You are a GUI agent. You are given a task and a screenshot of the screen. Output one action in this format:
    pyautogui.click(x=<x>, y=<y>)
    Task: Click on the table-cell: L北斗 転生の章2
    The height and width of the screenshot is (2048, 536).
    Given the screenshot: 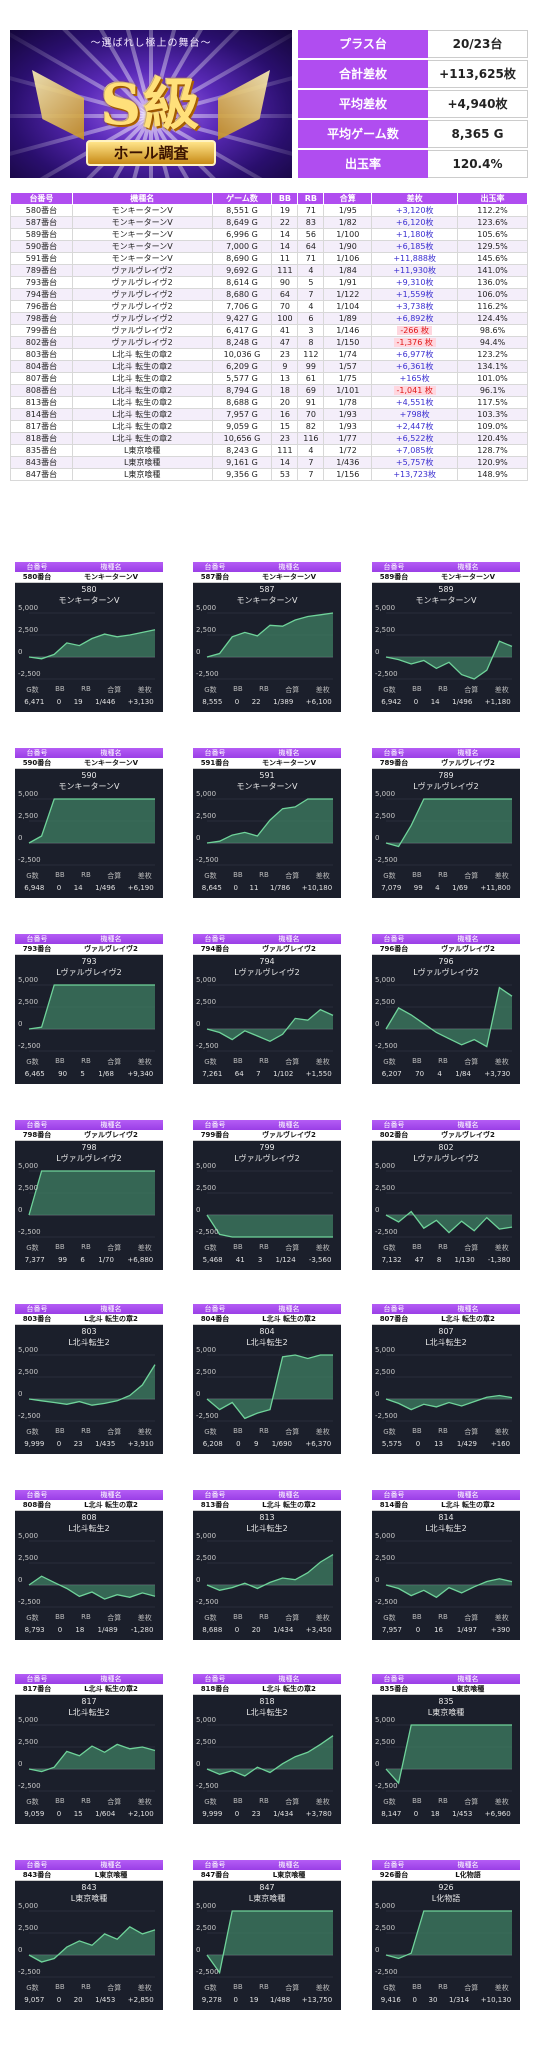 What is the action you would take?
    pyautogui.click(x=142, y=414)
    